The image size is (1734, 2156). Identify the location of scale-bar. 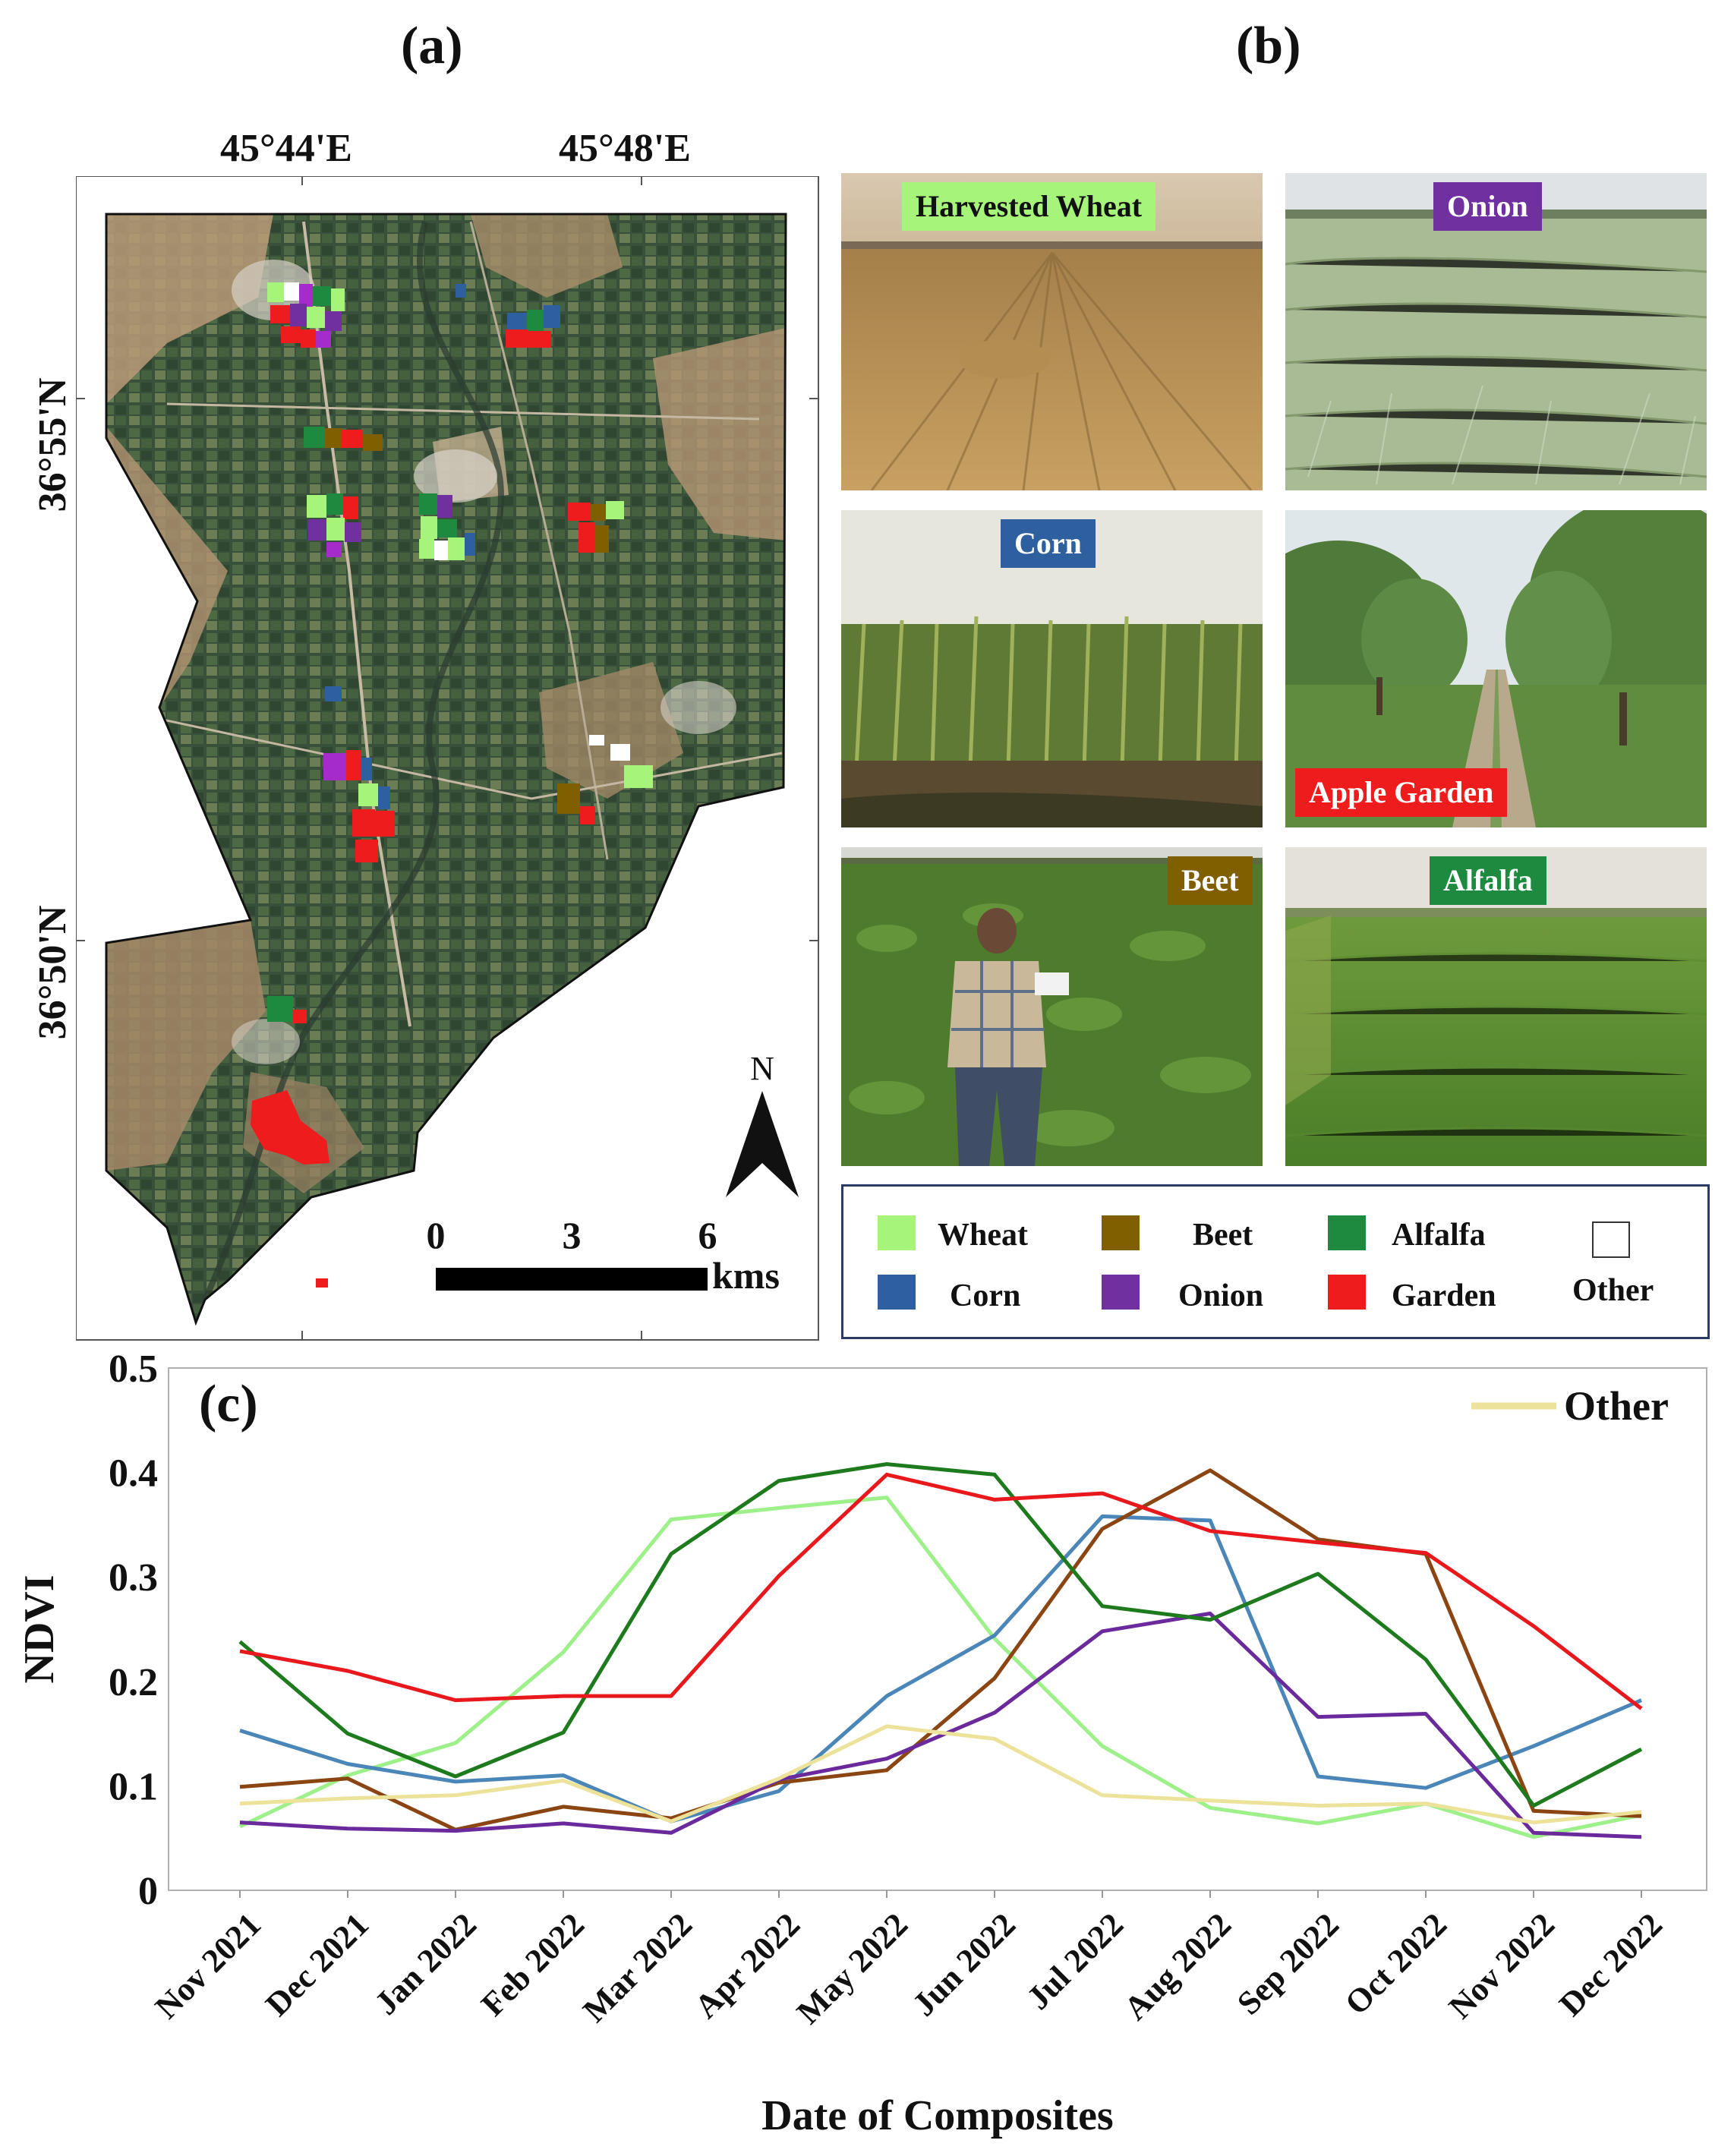
(572, 1279).